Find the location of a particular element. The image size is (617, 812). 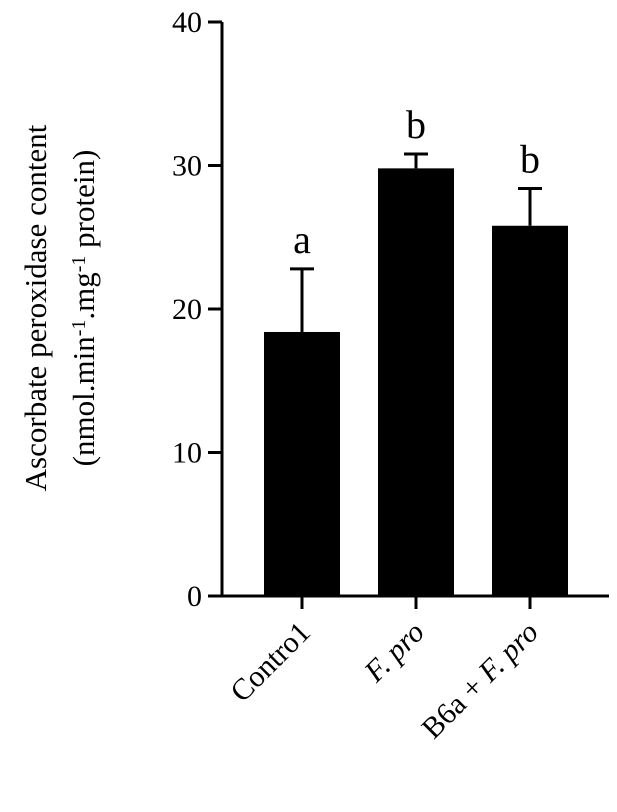

y-label-segment: .mg is located at coordinates (83, 295).